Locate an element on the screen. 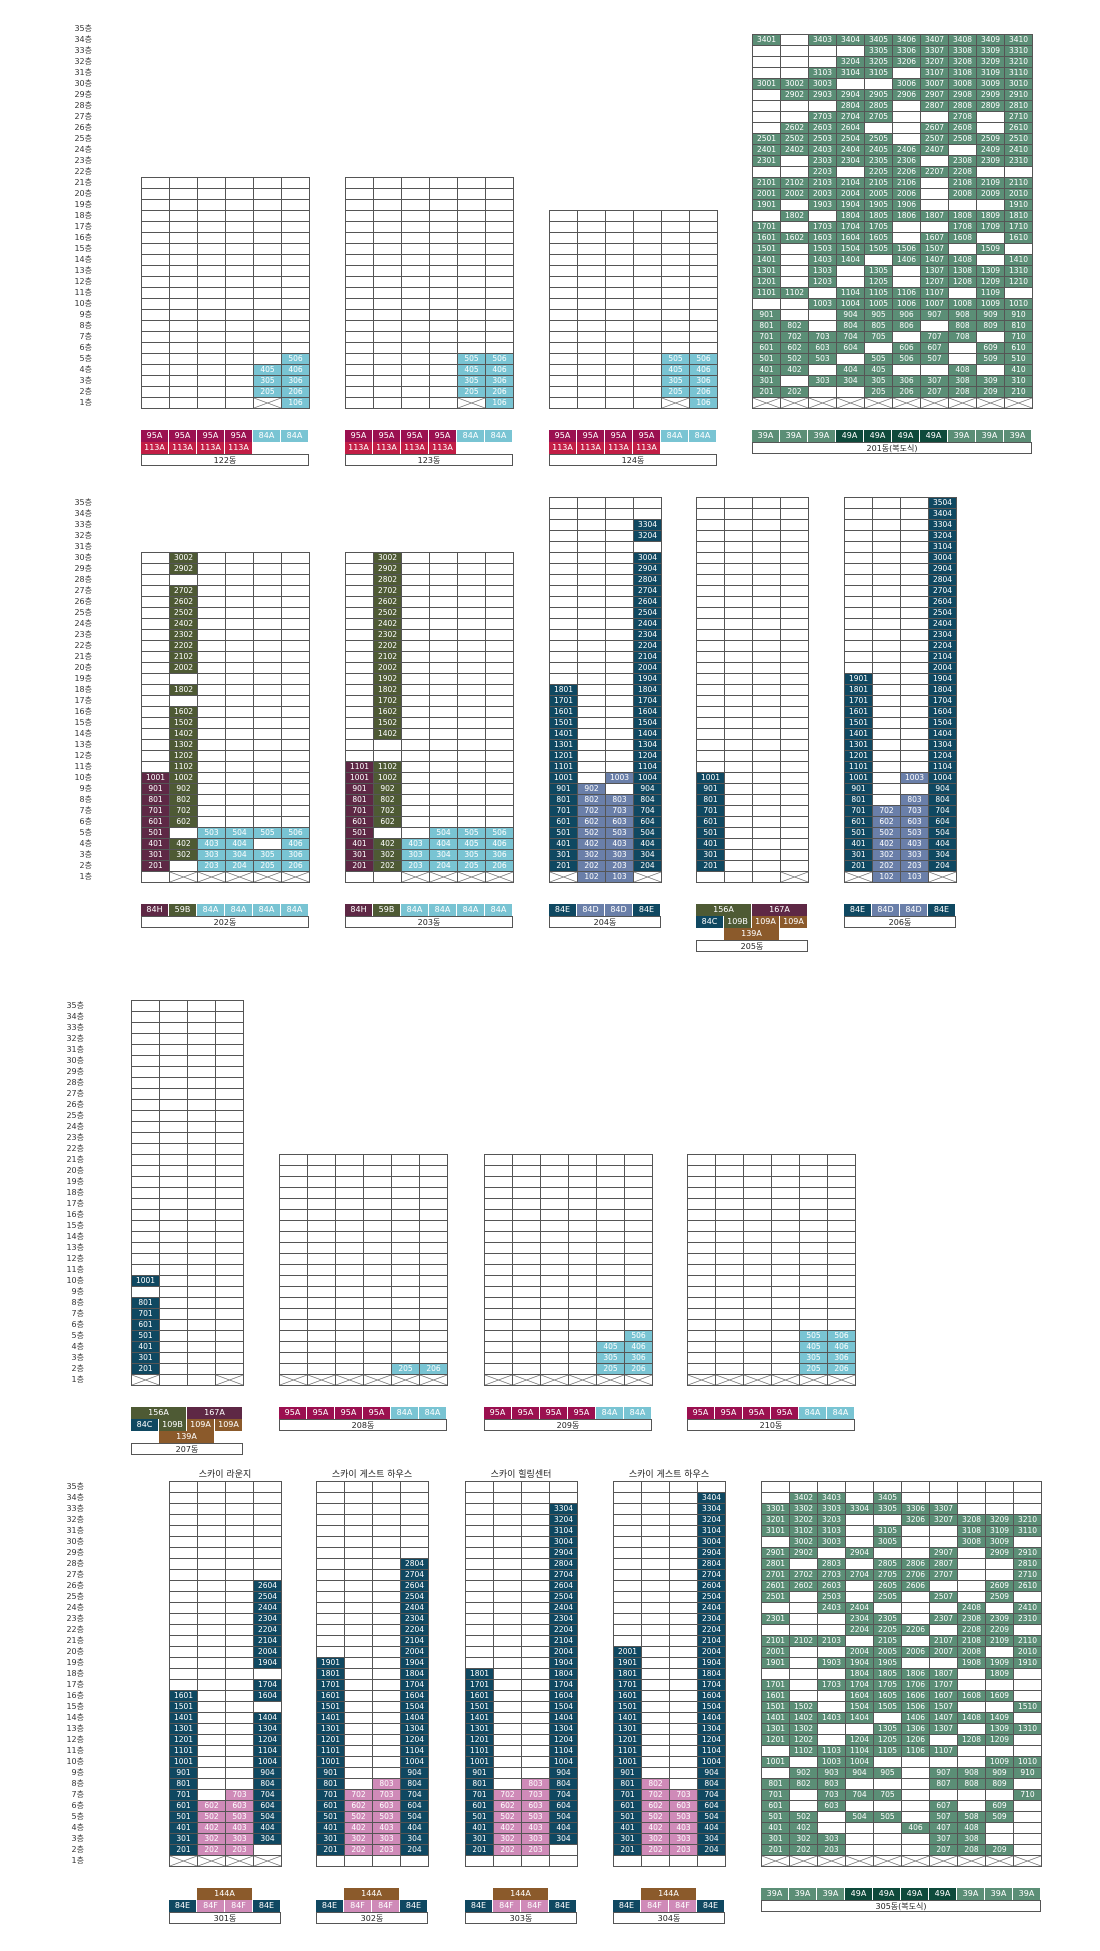 This screenshot has height=1951, width=1100. unit-cell: 802 is located at coordinates (184, 800).